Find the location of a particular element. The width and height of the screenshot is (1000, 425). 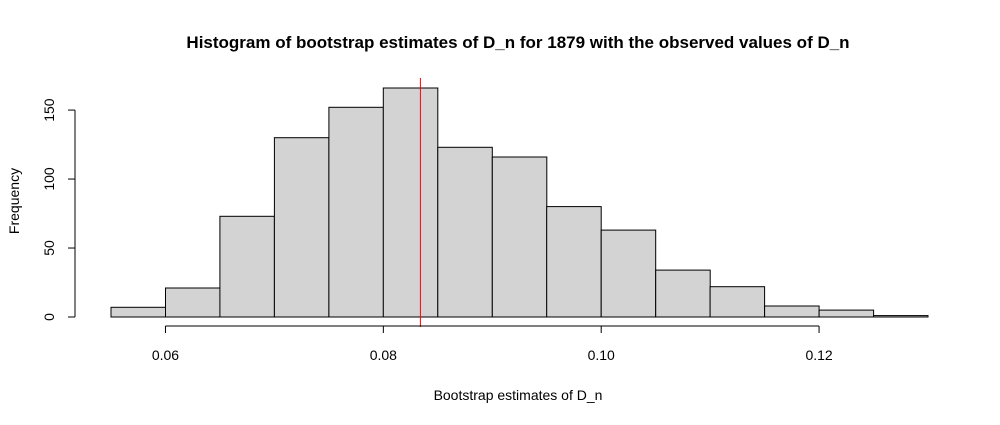

x-axis: 0.06 0.08 0.10 0.12 is located at coordinates (492, 344).